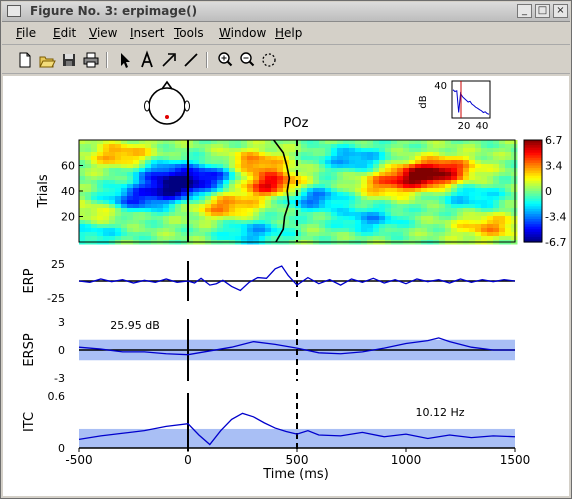 Image resolution: width=572 pixels, height=499 pixels. Describe the element at coordinates (125, 60) in the screenshot. I see `select-arrow-icon` at that location.